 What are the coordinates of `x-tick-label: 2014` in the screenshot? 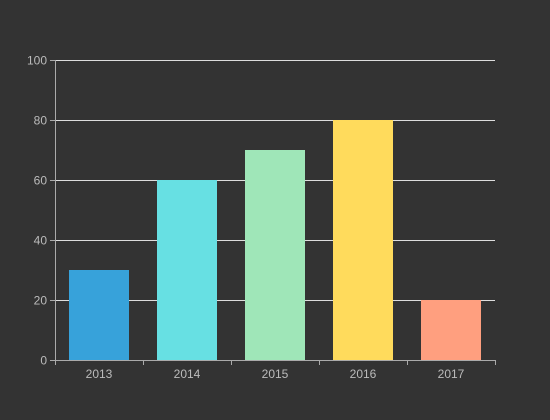 It's located at (187, 374).